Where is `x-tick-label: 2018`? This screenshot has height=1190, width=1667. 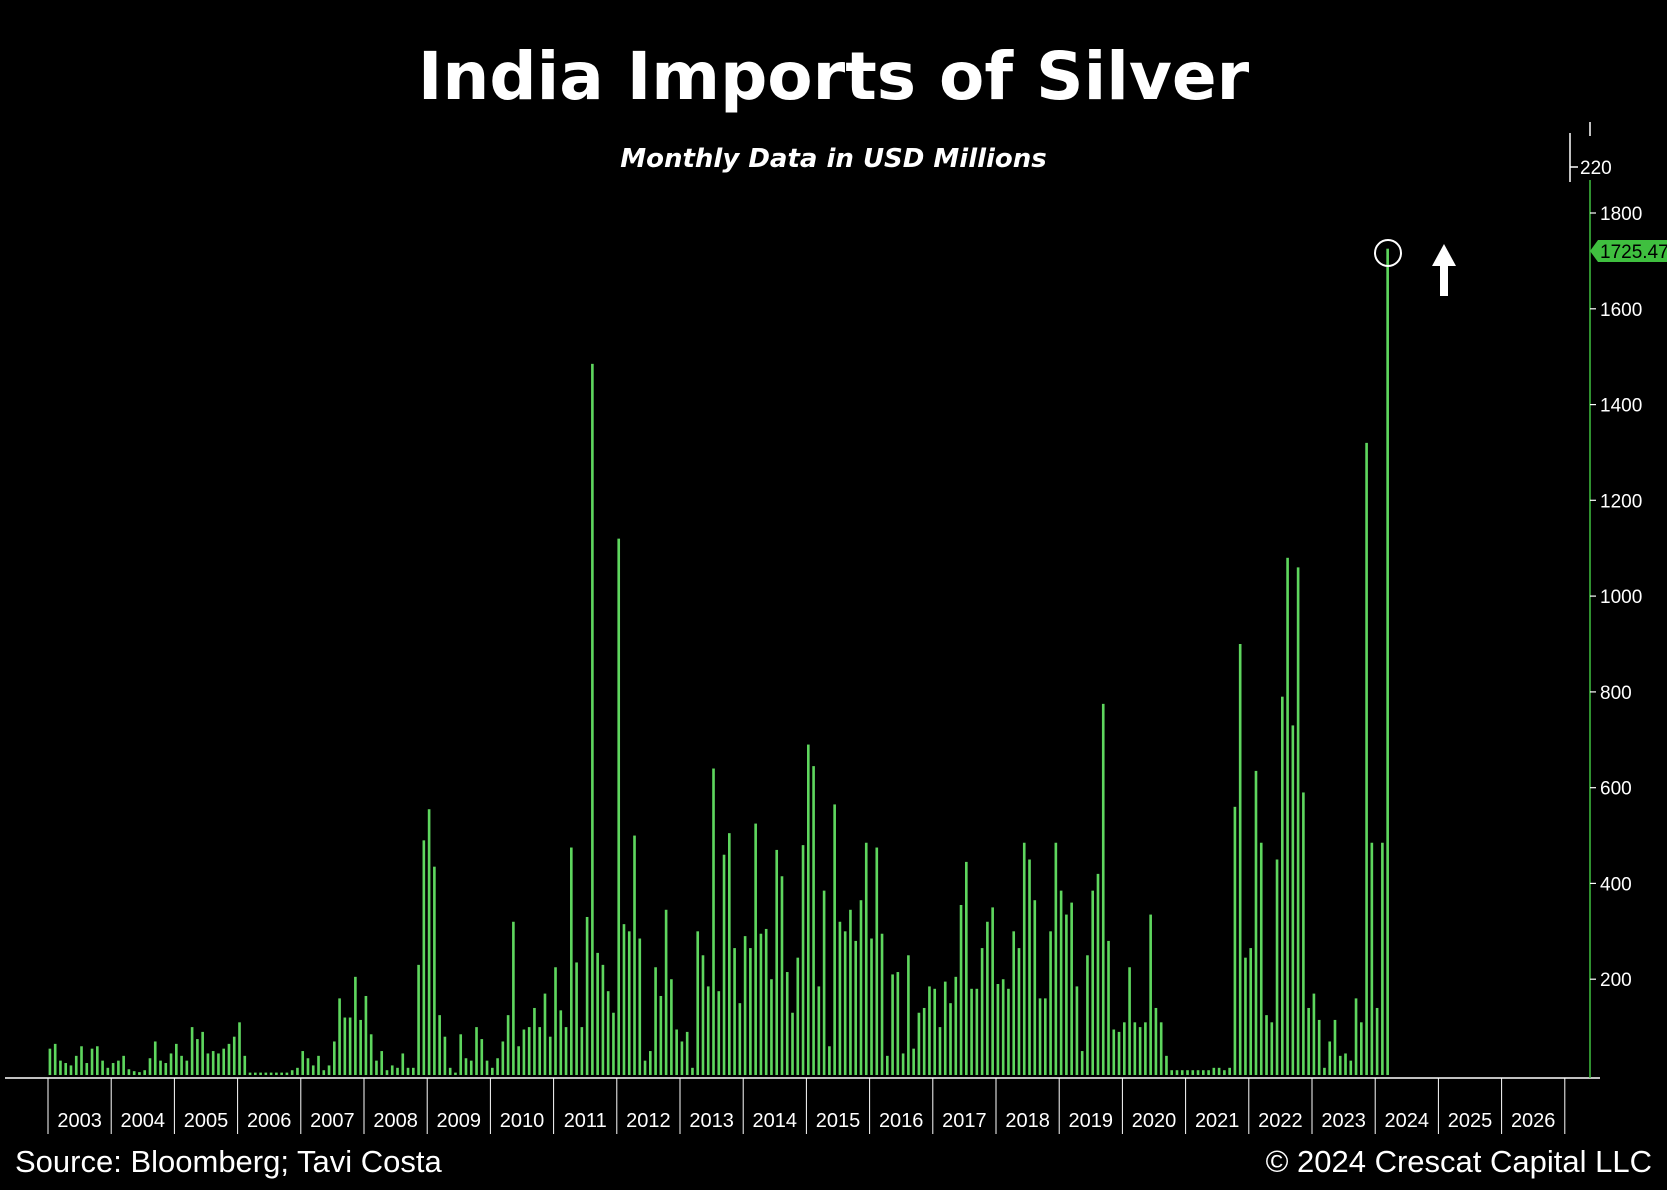 x-tick-label: 2018 is located at coordinates (1027, 1121).